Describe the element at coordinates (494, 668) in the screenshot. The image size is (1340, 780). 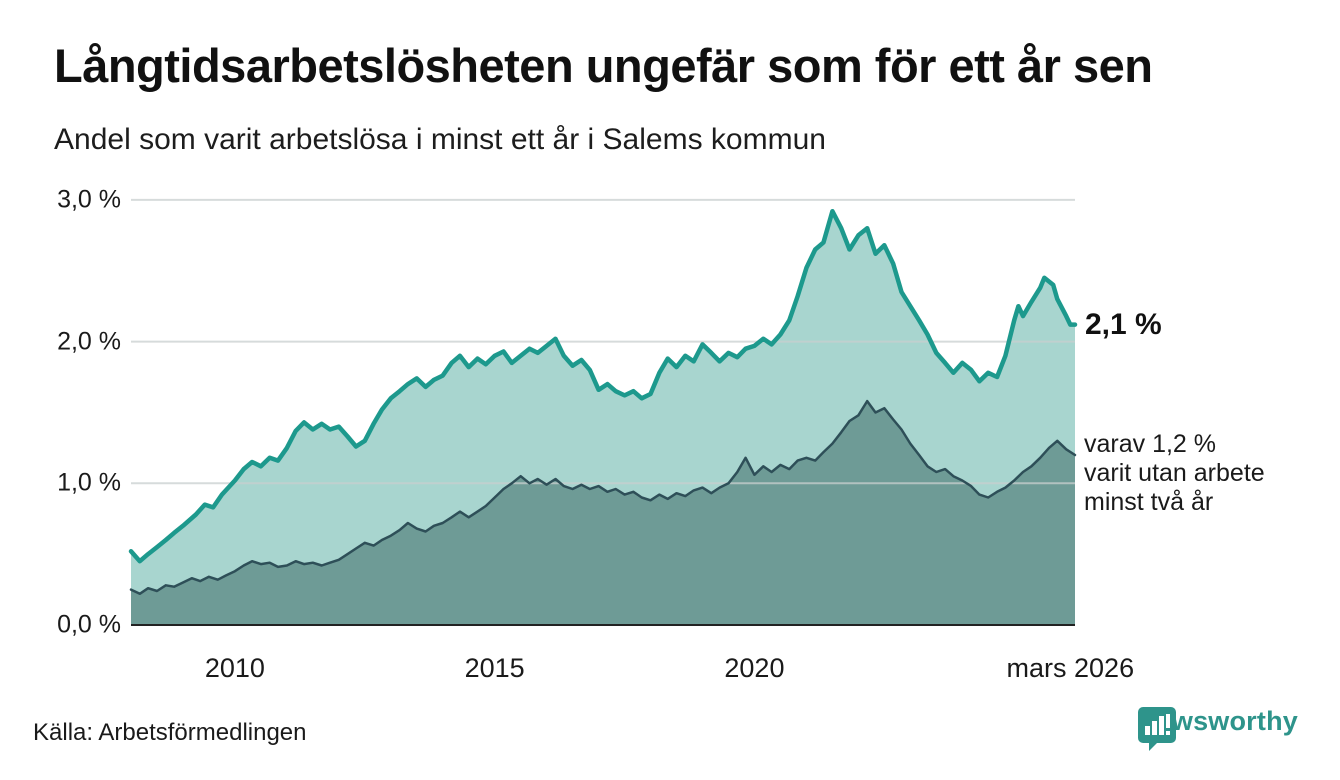
I see `x-tick-label: 2015` at that location.